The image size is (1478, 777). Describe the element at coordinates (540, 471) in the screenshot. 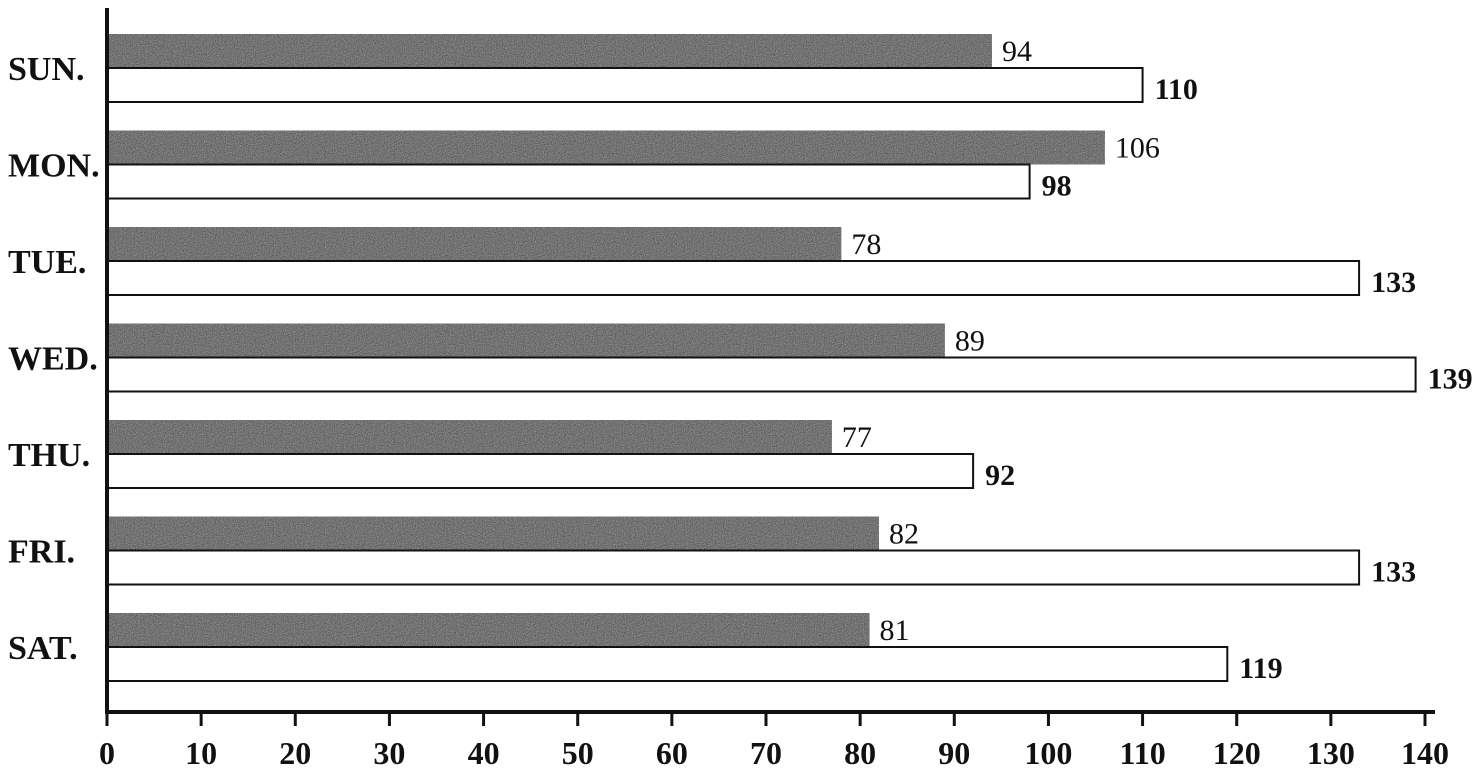

I see `bar-light-thu` at that location.